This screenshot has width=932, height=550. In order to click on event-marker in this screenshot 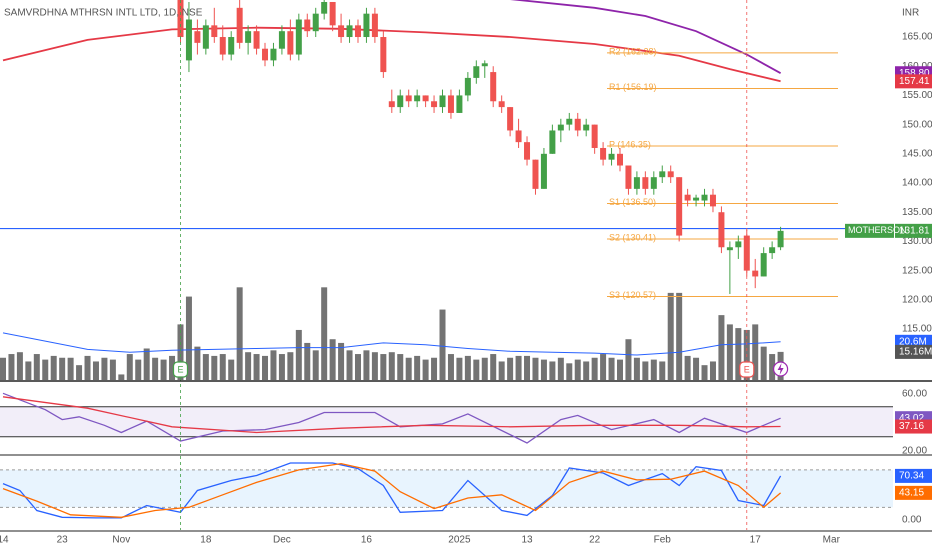, I will do `click(180, 369)`.